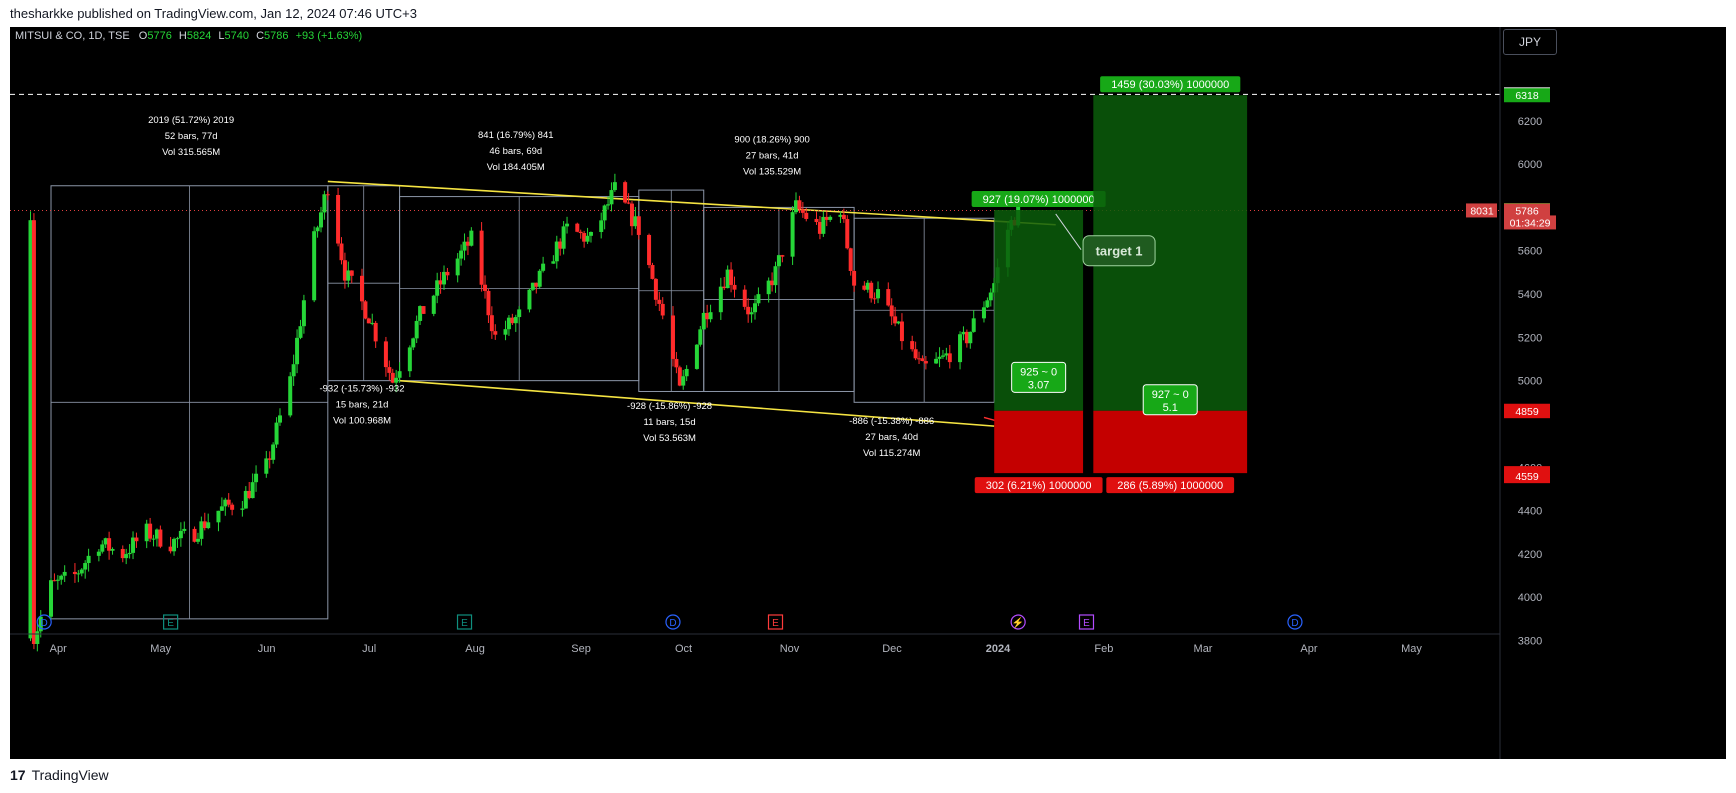 Image resolution: width=1736 pixels, height=793 pixels. Describe the element at coordinates (236, 36) in the screenshot. I see `low-value: 5740` at that location.